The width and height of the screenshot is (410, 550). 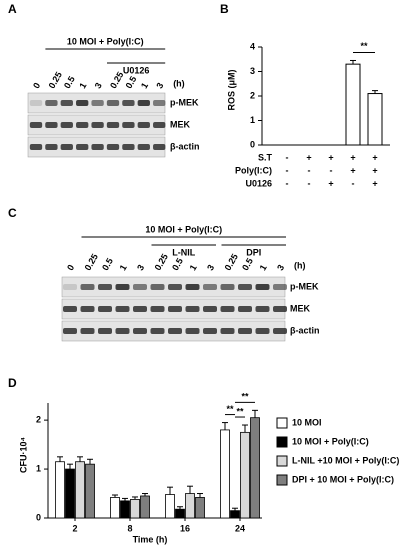 I want to click on x-axis-label: Time (h), so click(x=150, y=539).